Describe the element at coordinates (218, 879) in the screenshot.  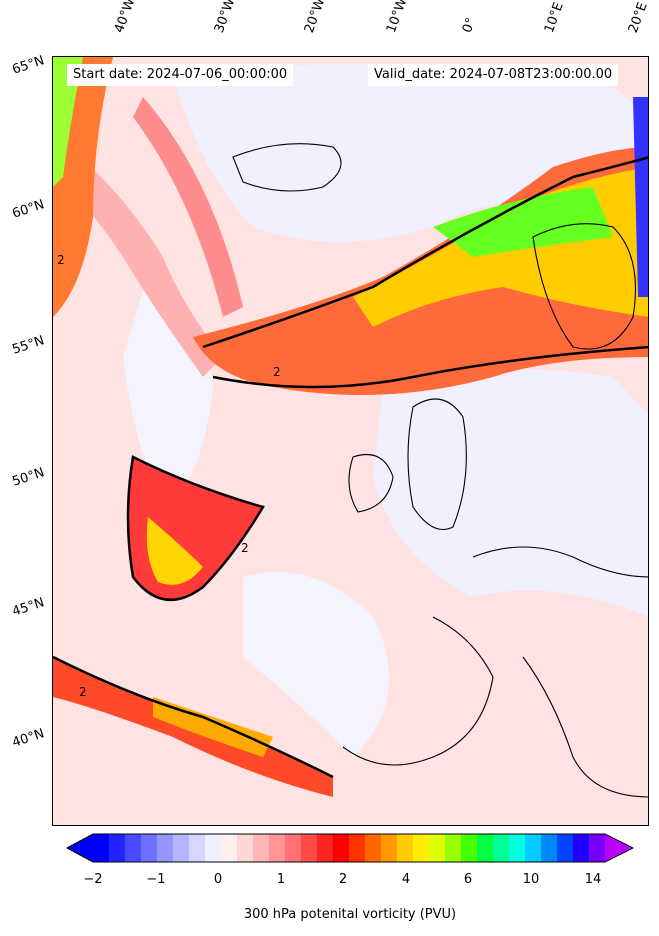
I see `colorbar-tick-0: 0` at that location.